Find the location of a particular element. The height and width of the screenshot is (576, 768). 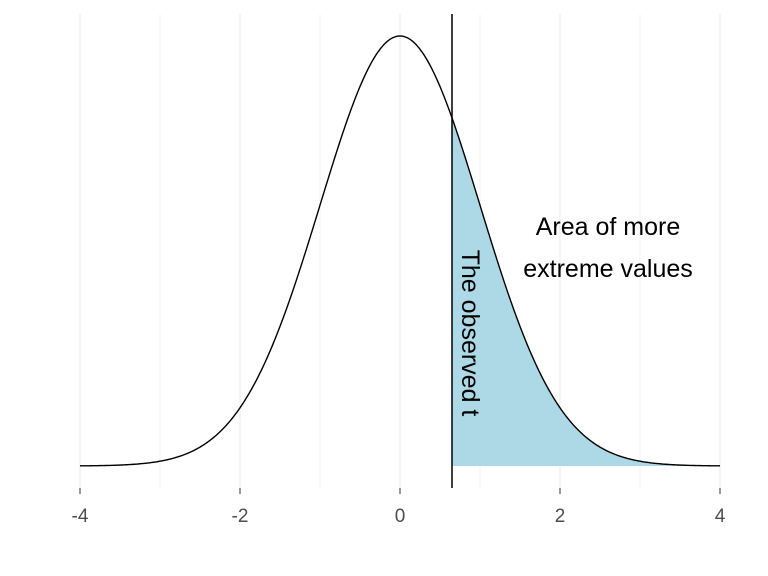

x-tick-label: 0 is located at coordinates (400, 516).